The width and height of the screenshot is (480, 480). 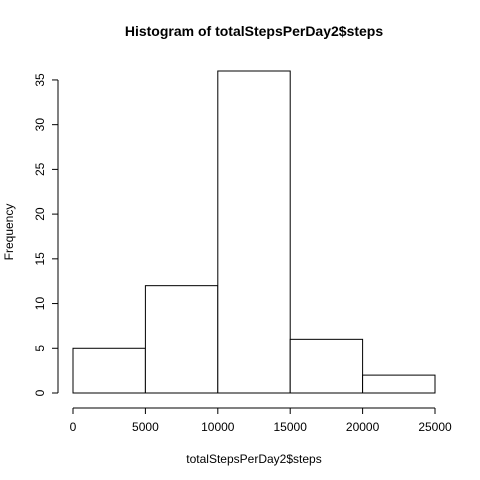 I want to click on y-tick-label-5: 25, so click(x=40, y=169).